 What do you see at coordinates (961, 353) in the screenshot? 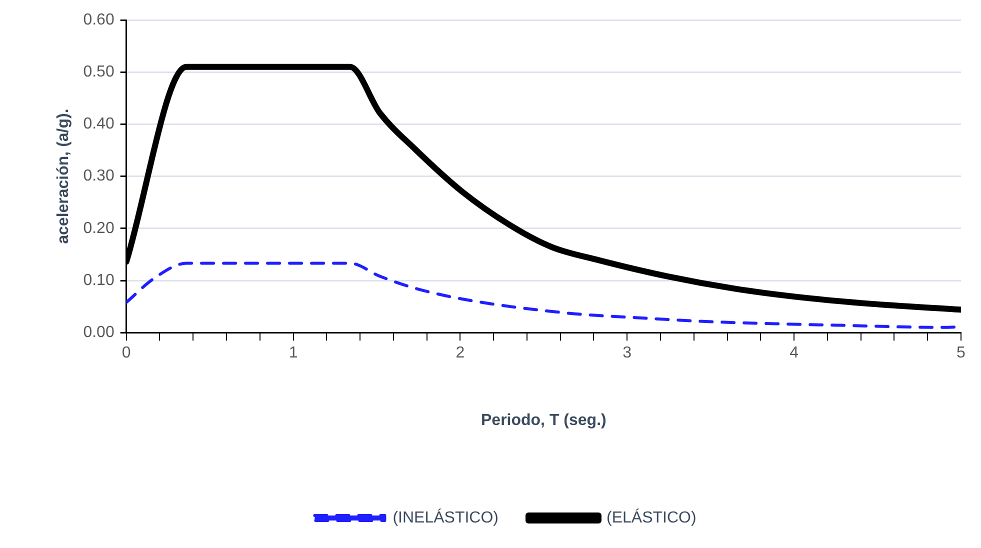
I see `x-tick-label: 5` at bounding box center [961, 353].